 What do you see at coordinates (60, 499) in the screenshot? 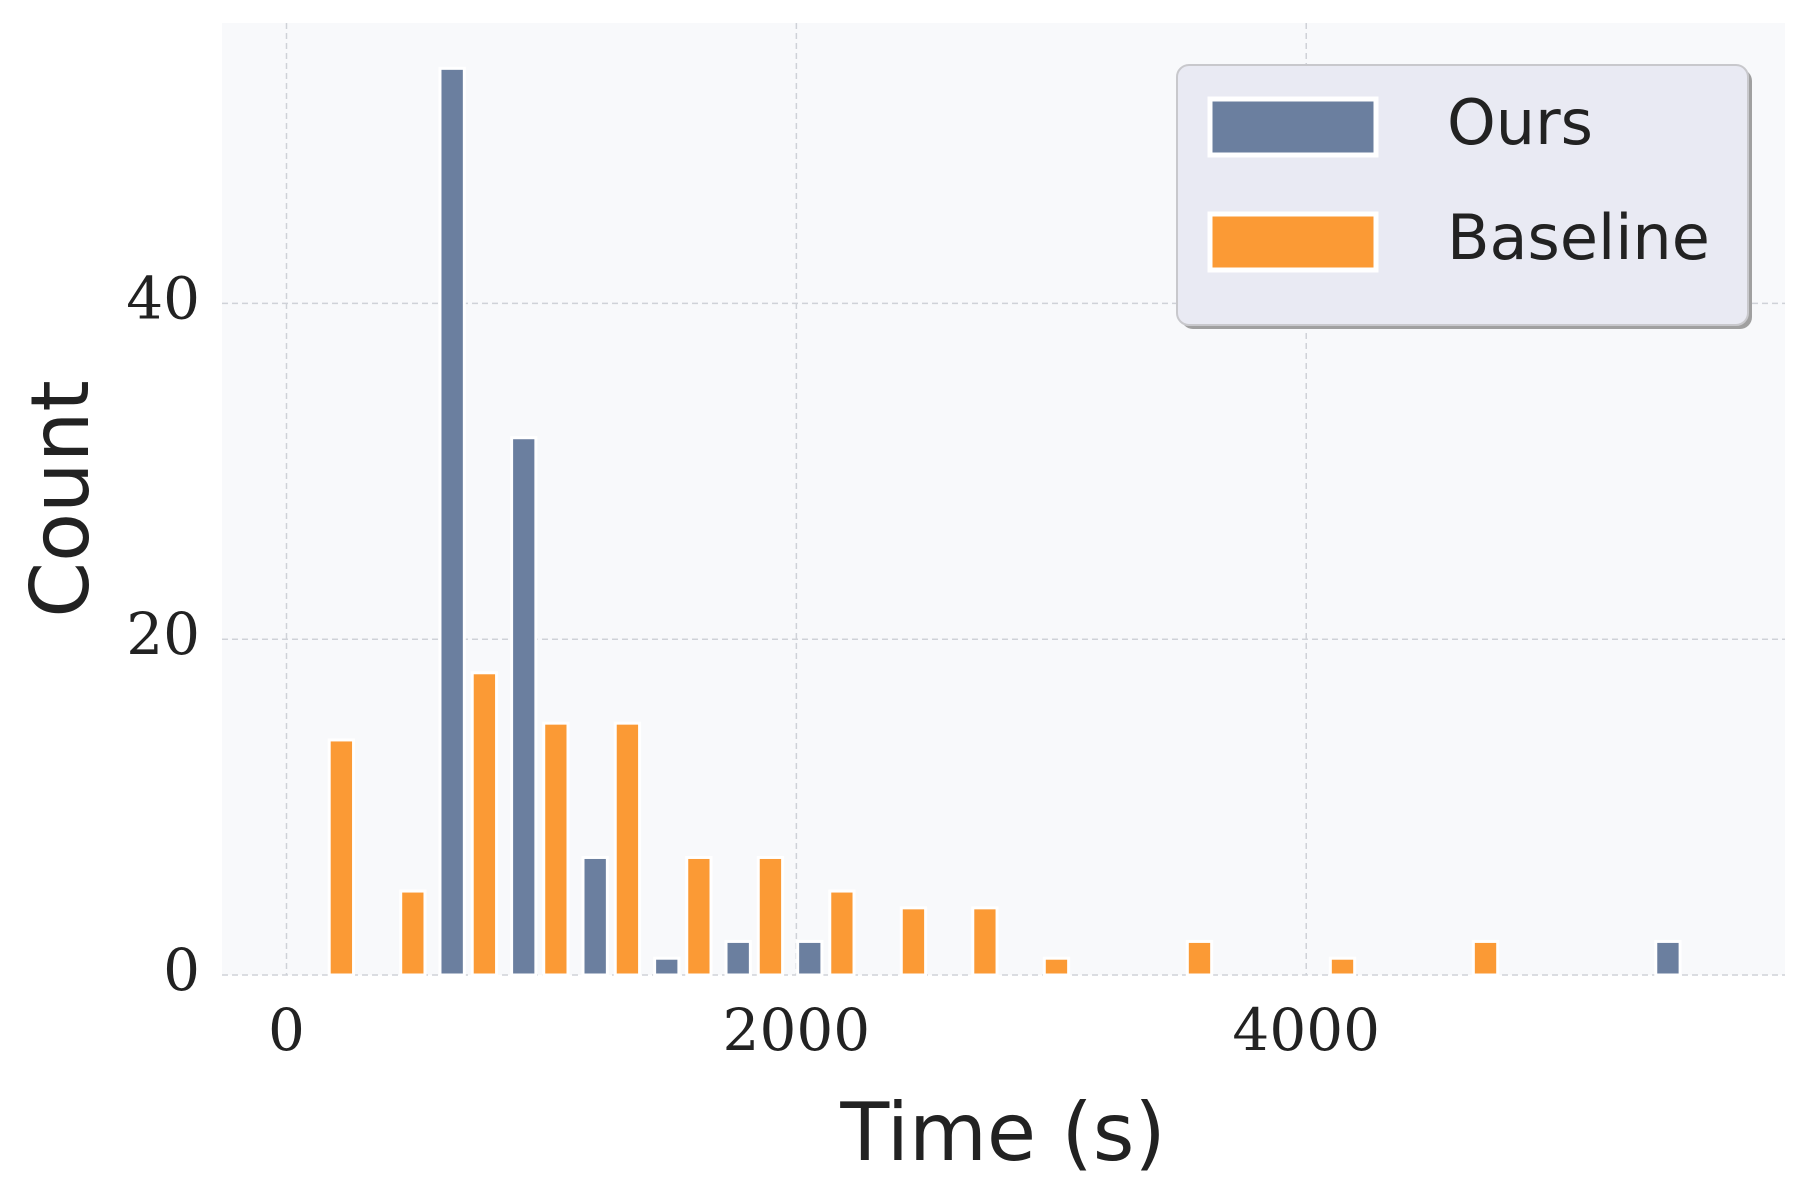
I see `y-axis-label: Count` at bounding box center [60, 499].